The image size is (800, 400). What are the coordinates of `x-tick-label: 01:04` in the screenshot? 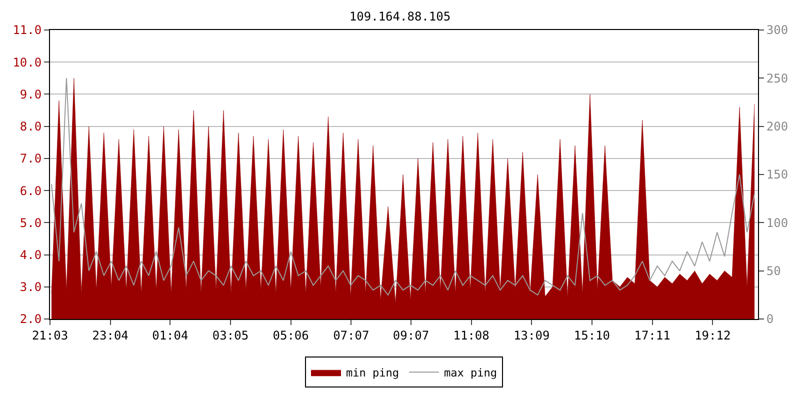 It's located at (170, 335).